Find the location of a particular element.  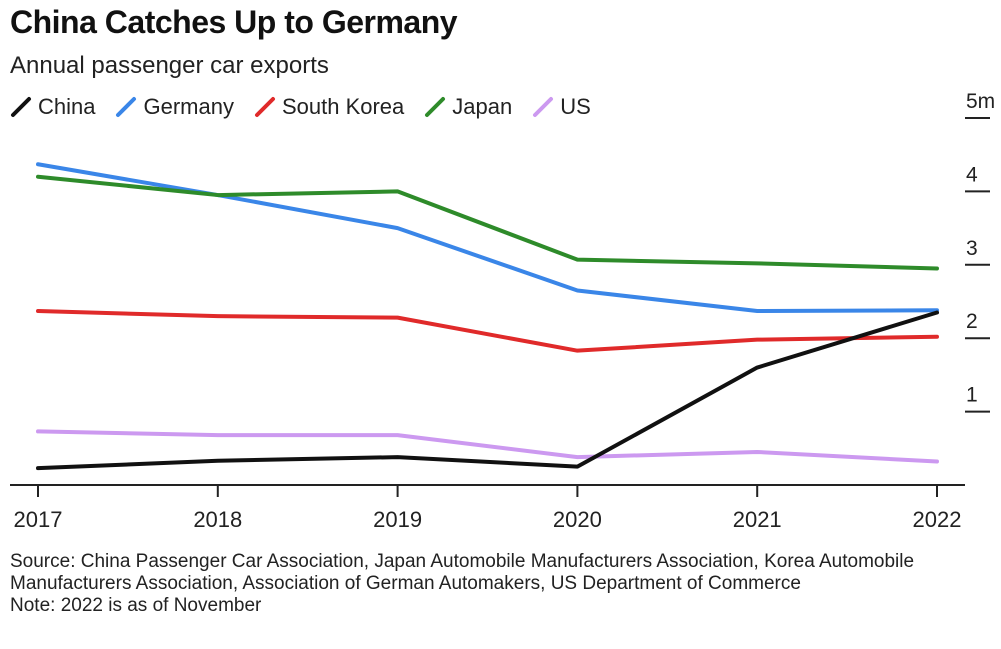

legend-item-japan: Japan is located at coordinates (468, 107).